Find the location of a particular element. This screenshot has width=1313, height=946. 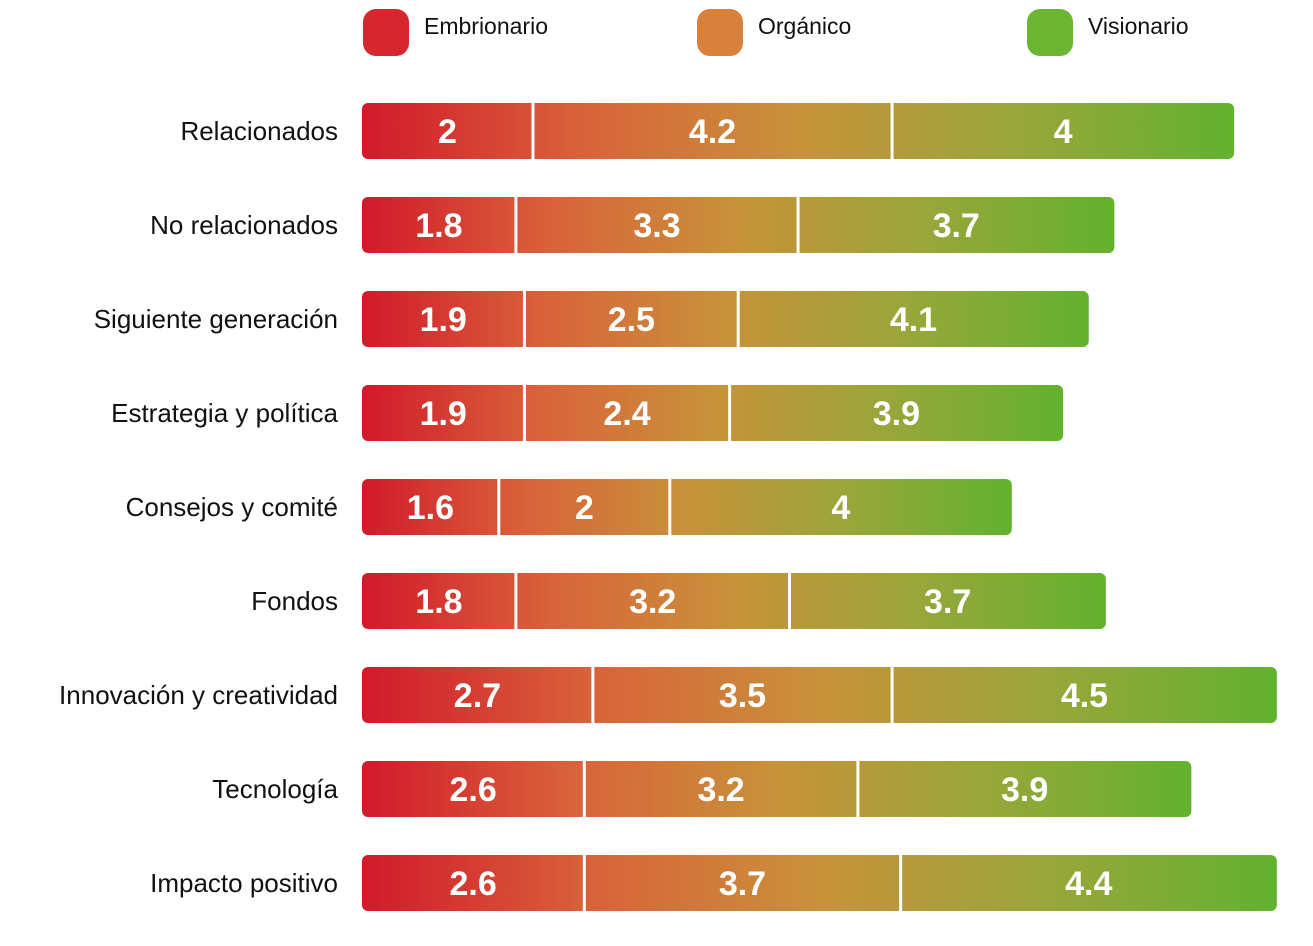

data-label: 4.4 is located at coordinates (1088, 884).